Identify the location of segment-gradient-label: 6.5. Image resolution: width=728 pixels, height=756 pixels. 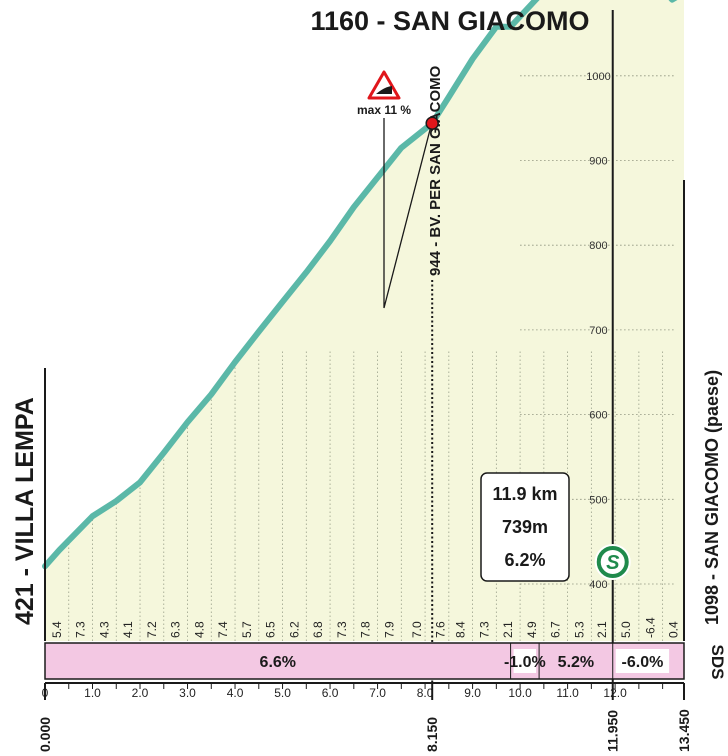
(271, 629).